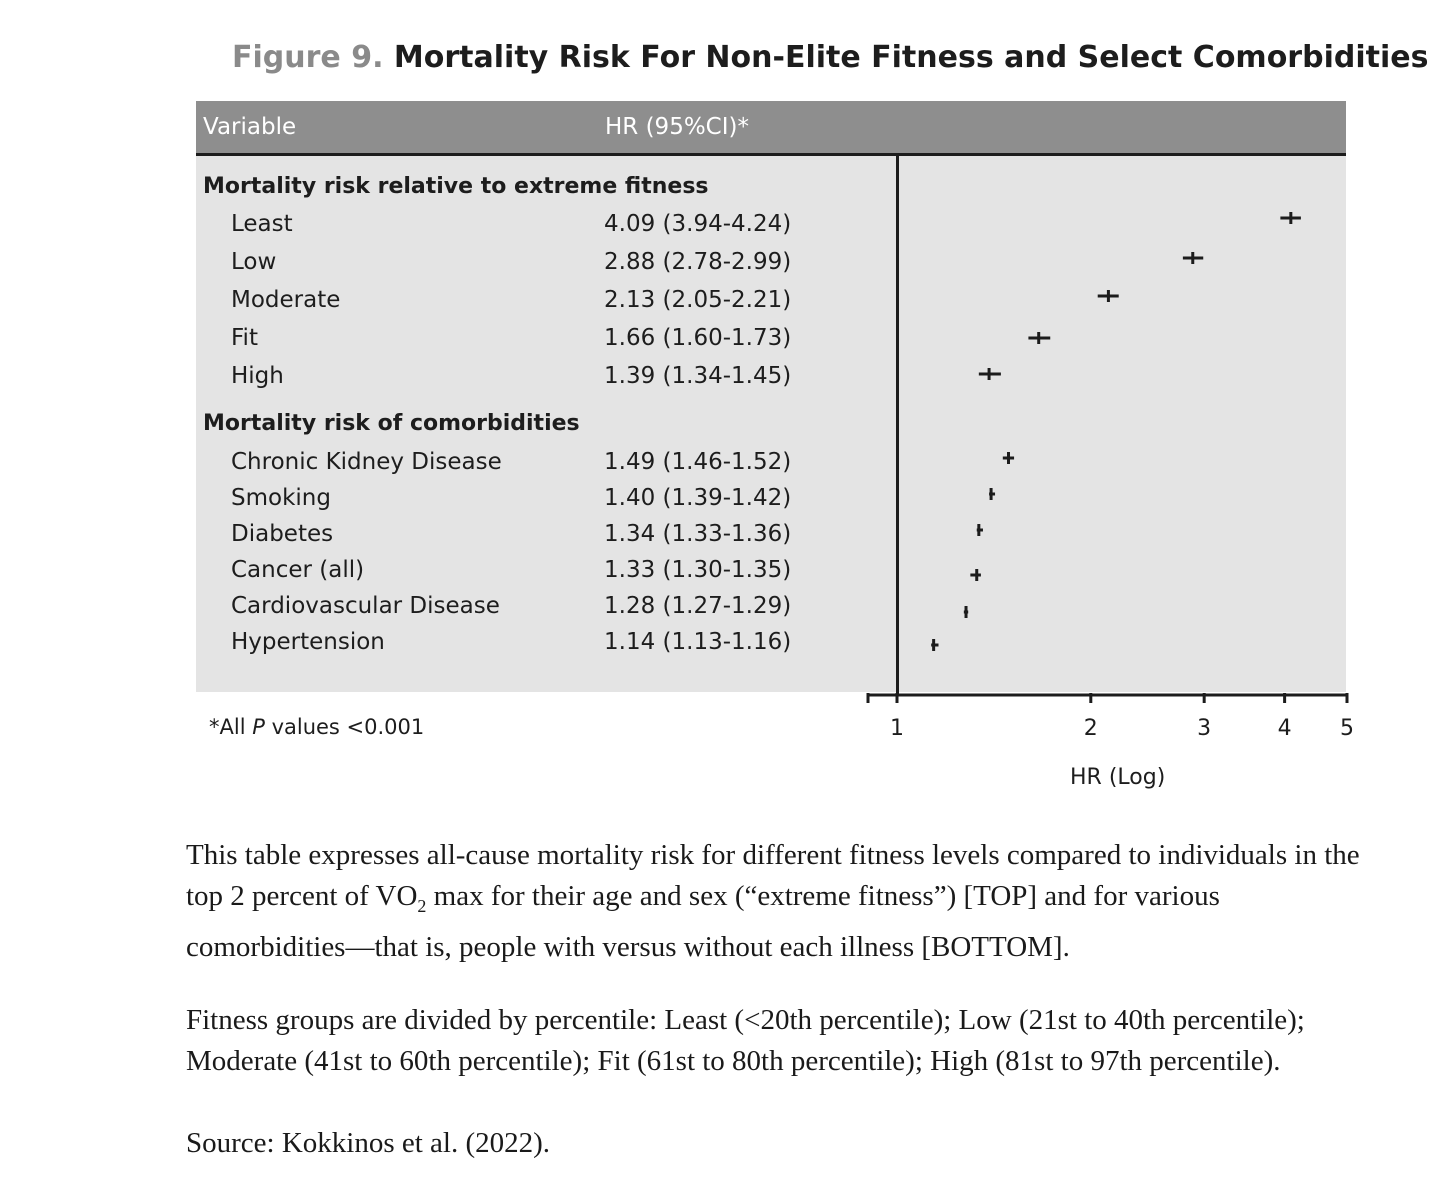 The width and height of the screenshot is (1456, 1196). What do you see at coordinates (698, 570) in the screenshot?
I see `row-value: 1.33 (1.30-1.35)` at bounding box center [698, 570].